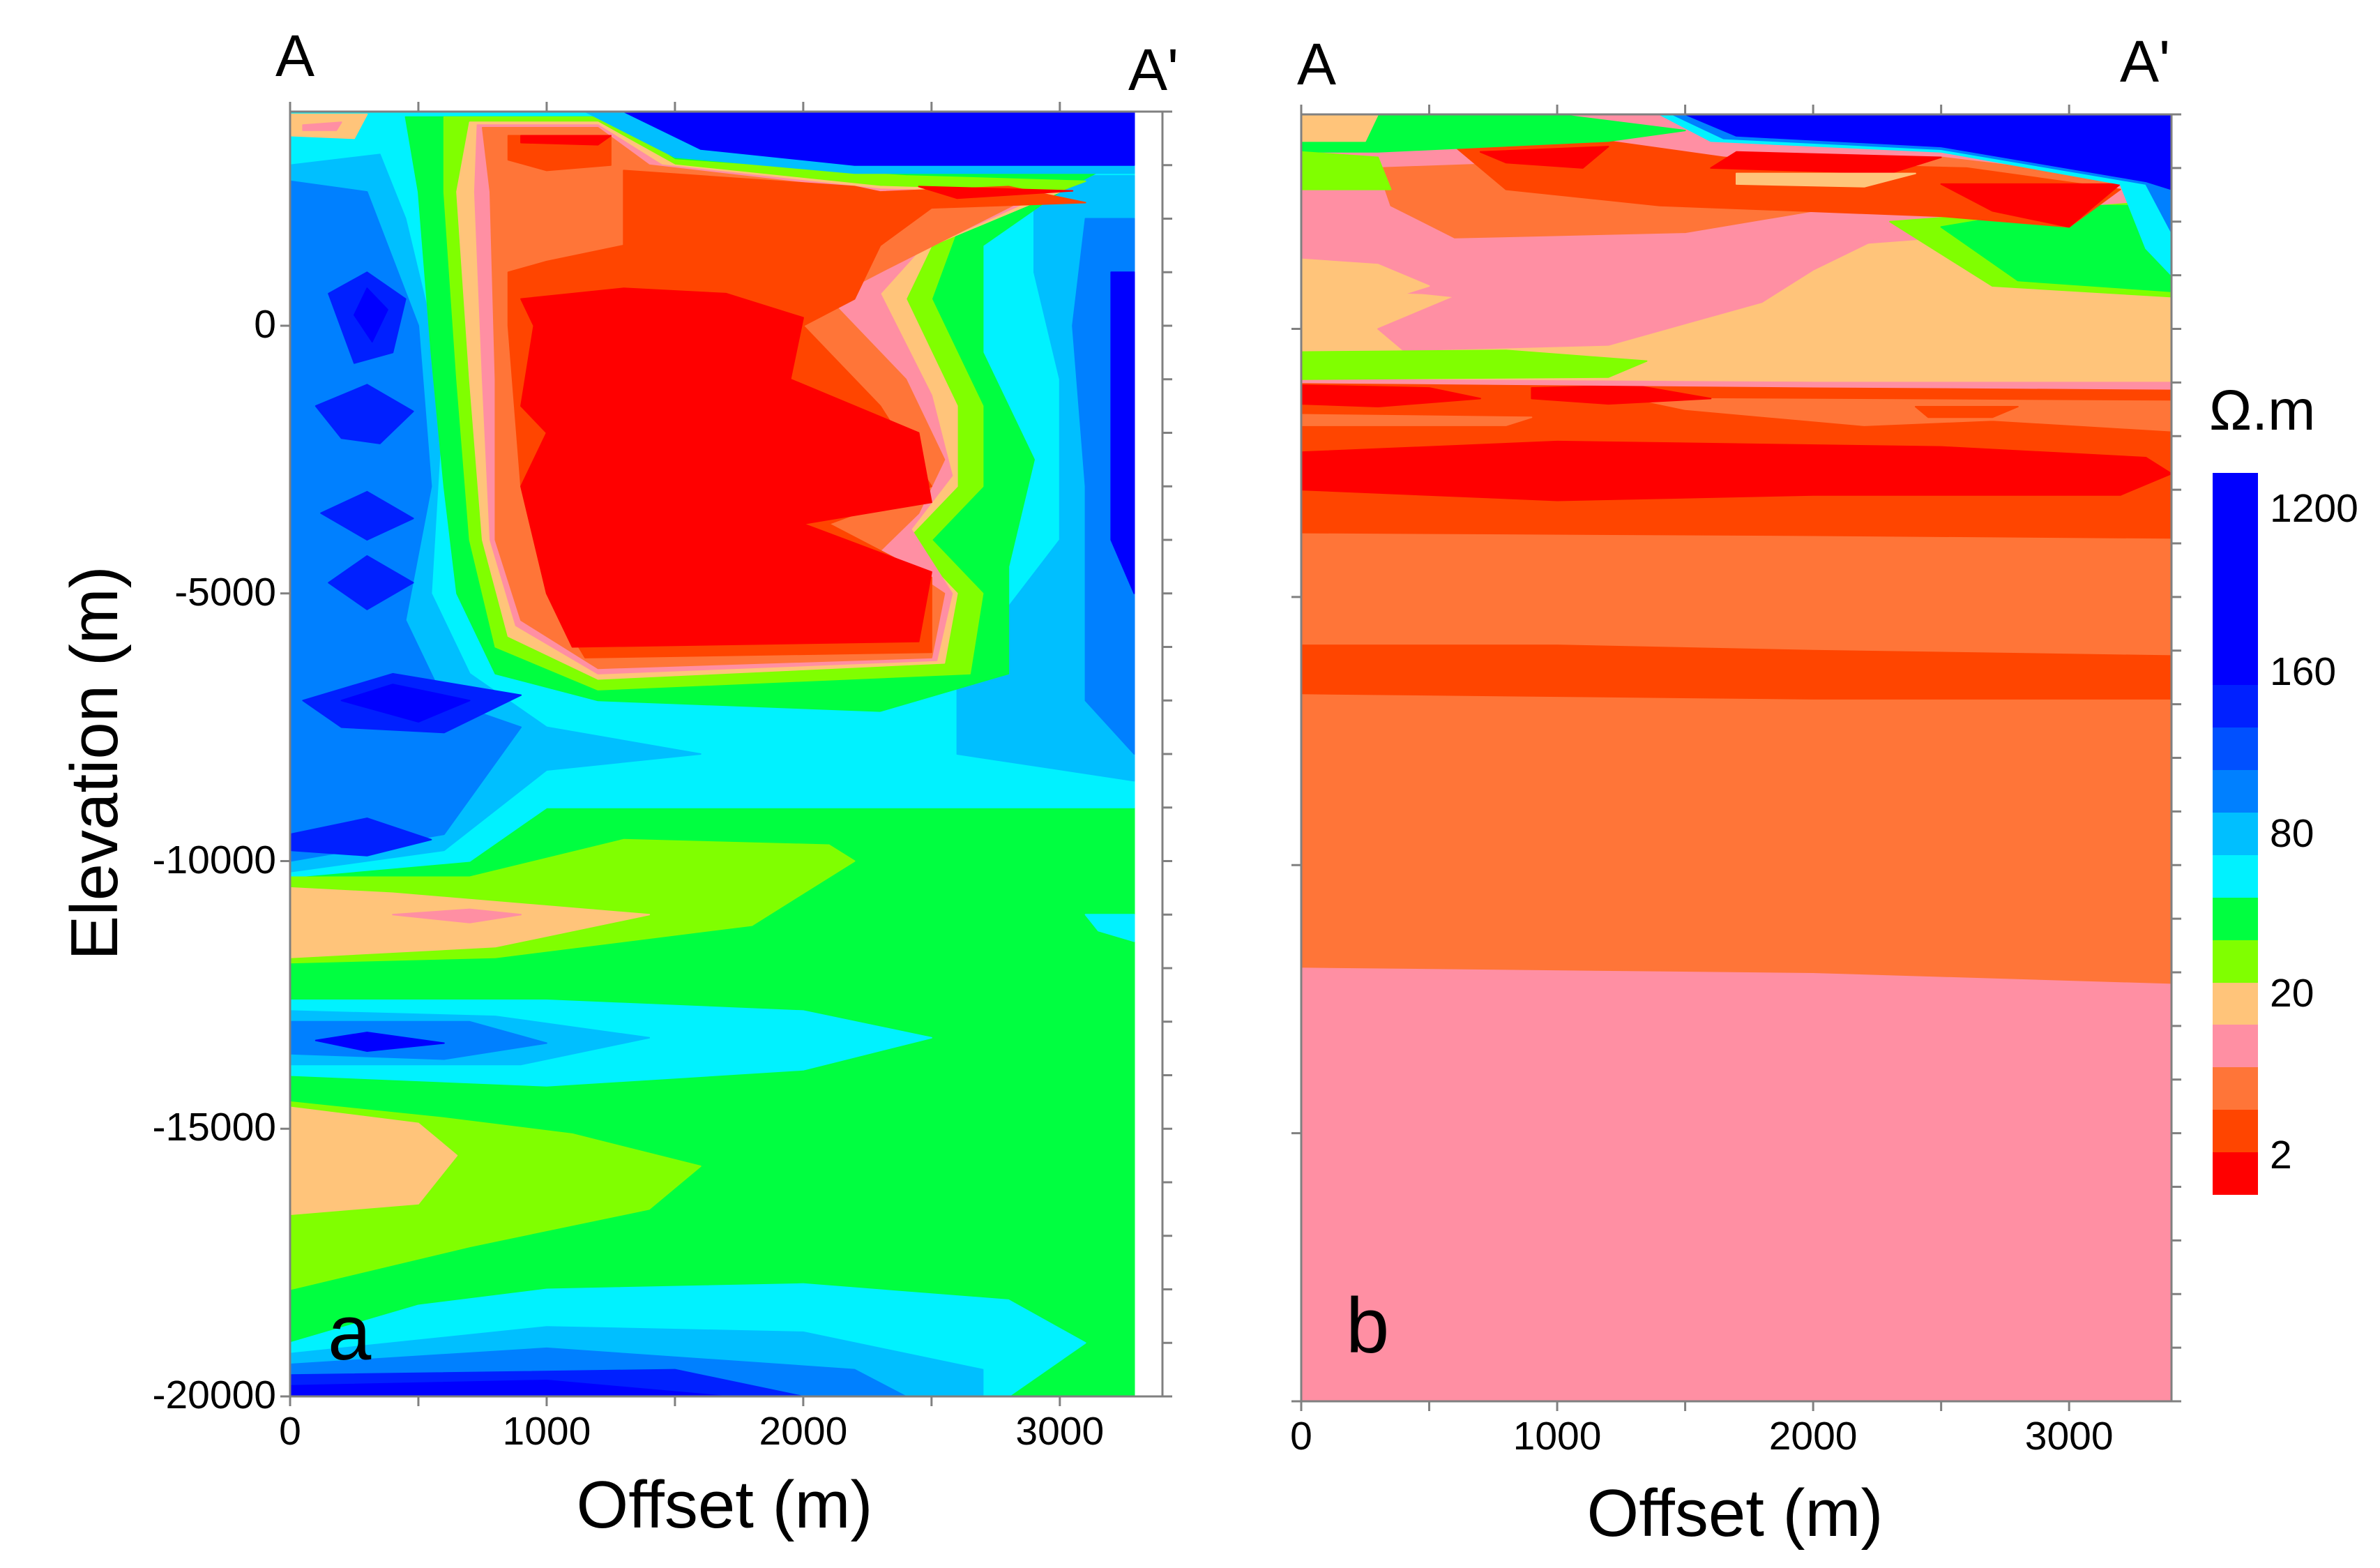 The height and width of the screenshot is (1568, 2380). What do you see at coordinates (2292, 833) in the screenshot?
I see `colorbar-label: 80` at bounding box center [2292, 833].